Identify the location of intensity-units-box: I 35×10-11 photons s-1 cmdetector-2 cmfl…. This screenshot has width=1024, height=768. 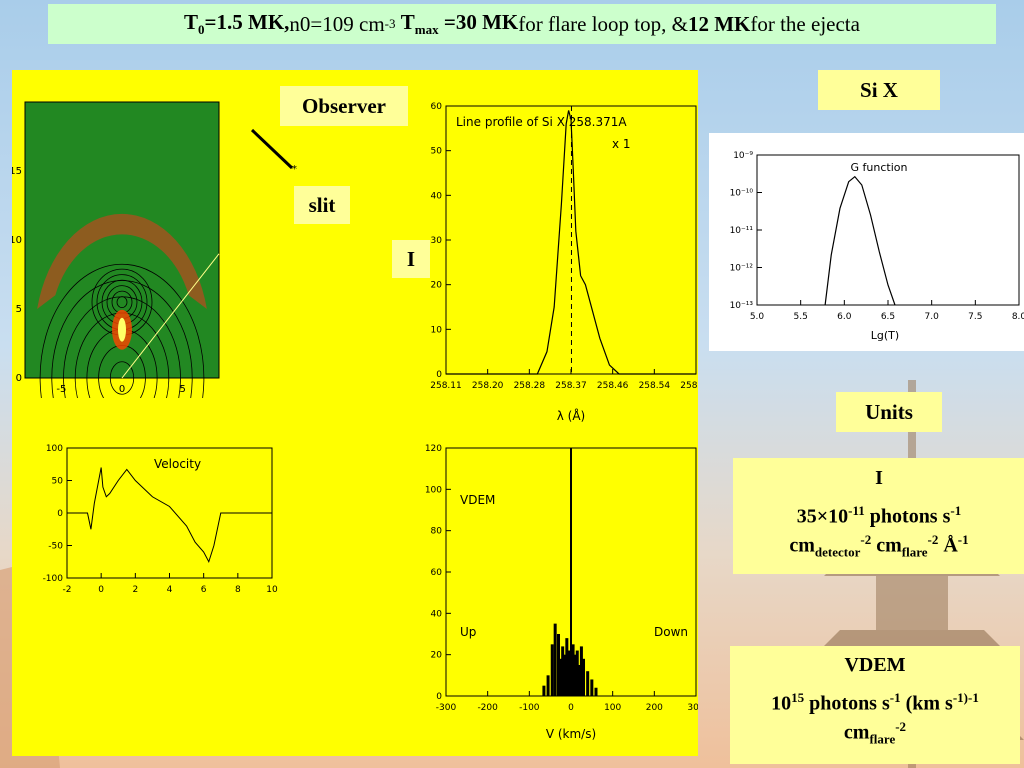
(878, 516).